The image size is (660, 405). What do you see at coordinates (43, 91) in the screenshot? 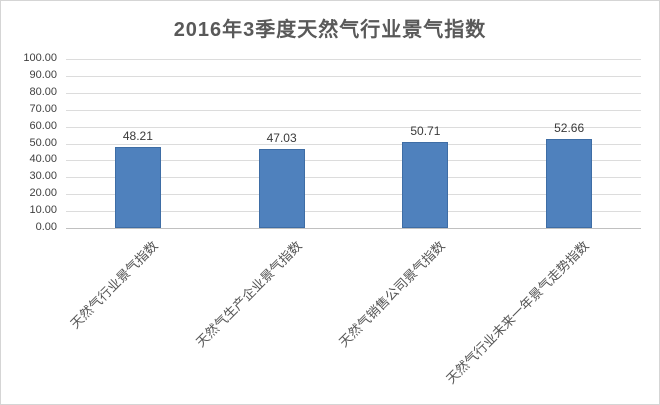
I see `y-axis-tick-label: 80.00` at bounding box center [43, 91].